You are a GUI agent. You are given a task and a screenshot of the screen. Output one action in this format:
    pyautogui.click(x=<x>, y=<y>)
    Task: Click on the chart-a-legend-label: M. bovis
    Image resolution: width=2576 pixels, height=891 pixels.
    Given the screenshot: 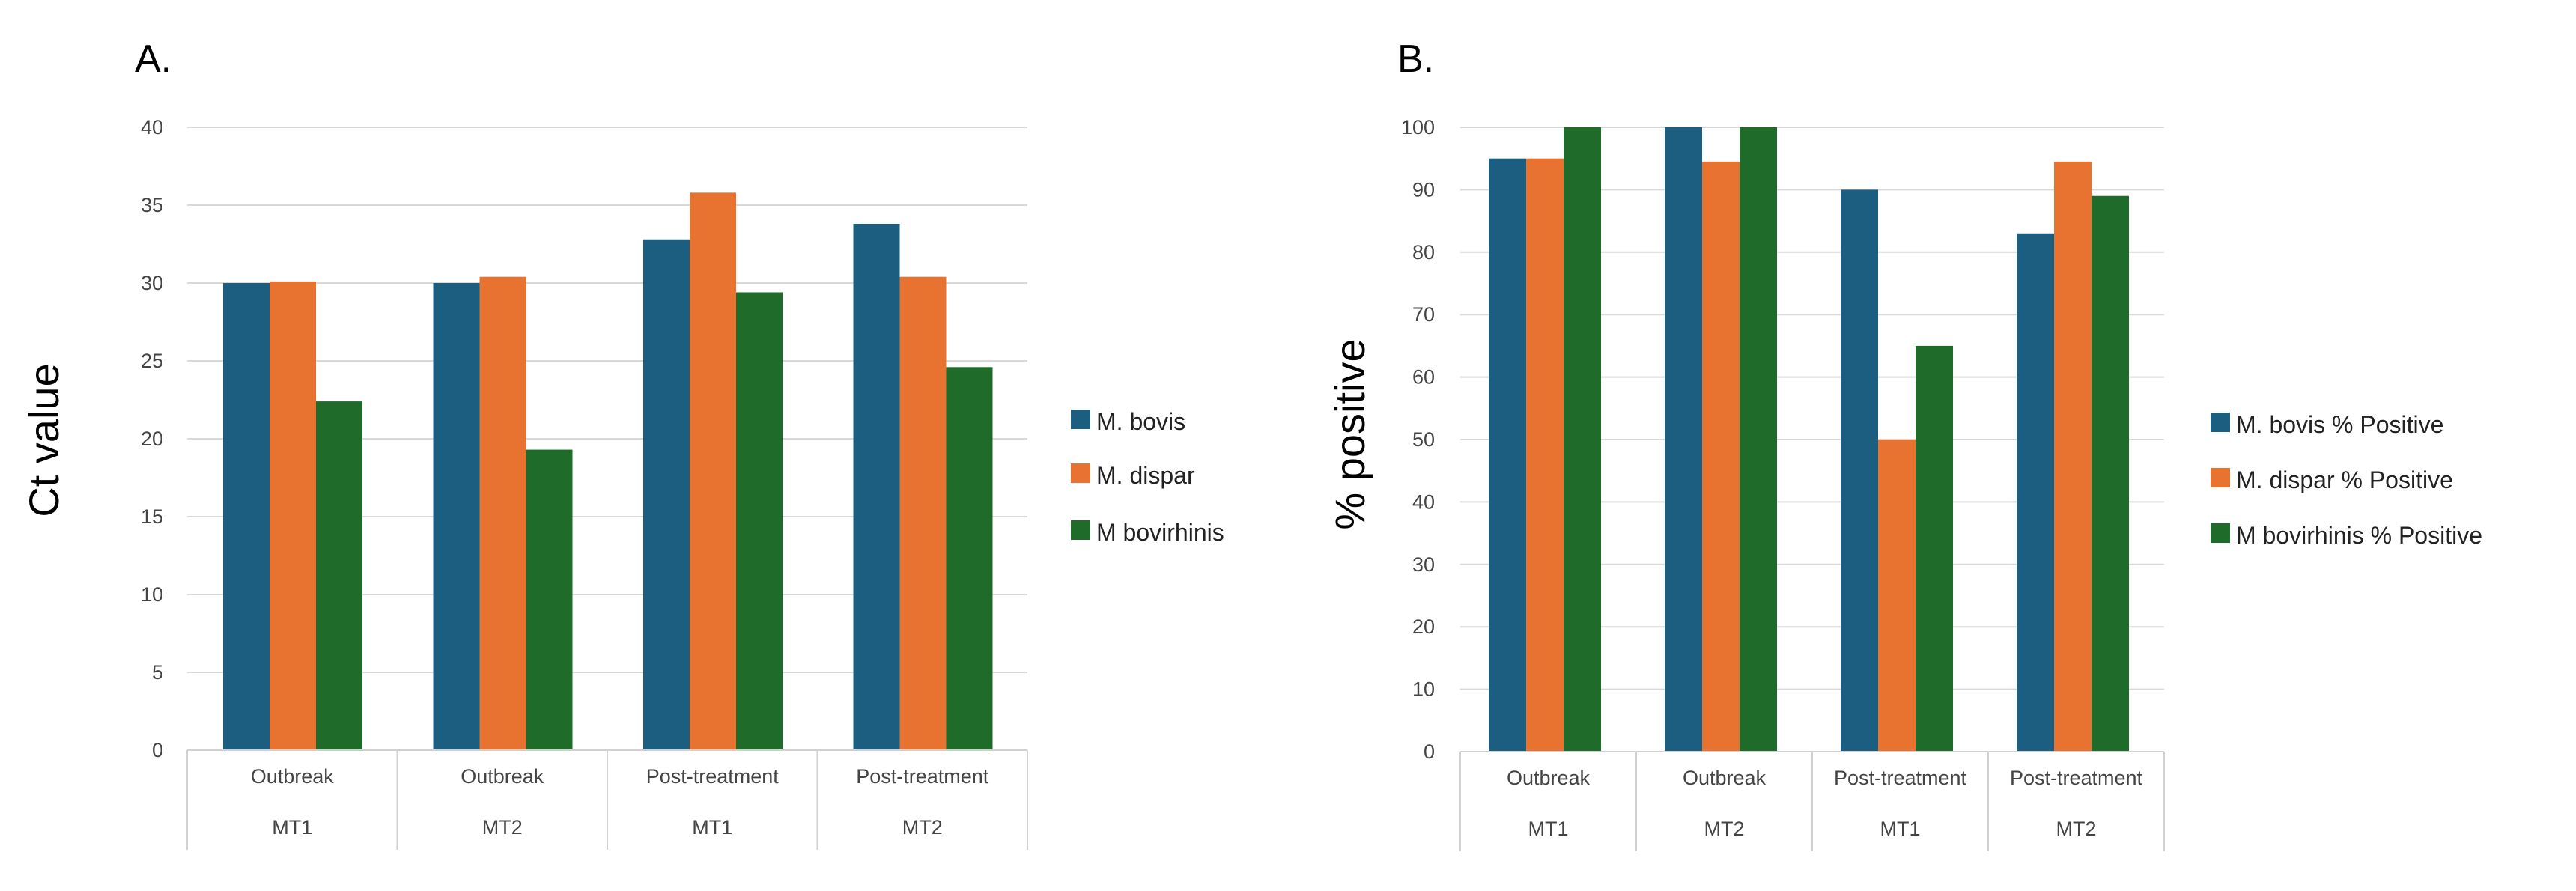 What is the action you would take?
    pyautogui.click(x=1140, y=421)
    